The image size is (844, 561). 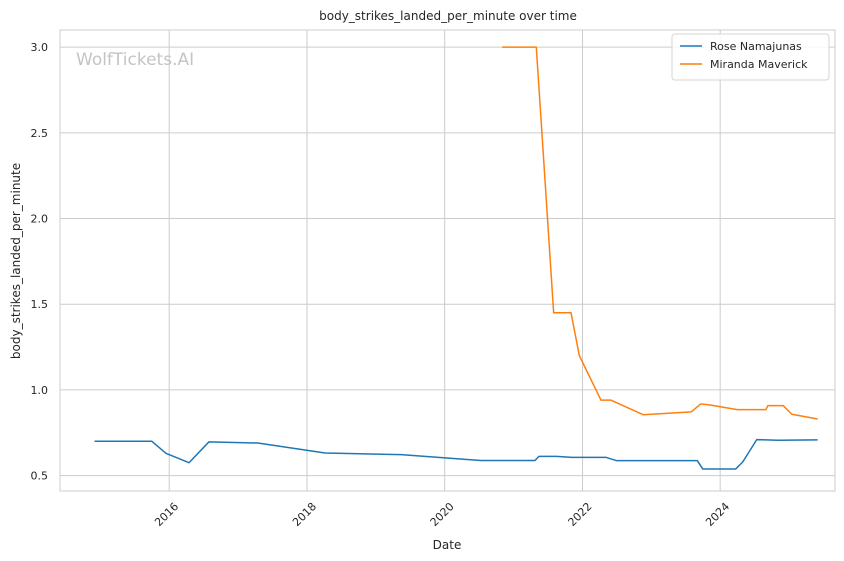 I want to click on legend-label: Rose Namajunas, so click(x=756, y=46).